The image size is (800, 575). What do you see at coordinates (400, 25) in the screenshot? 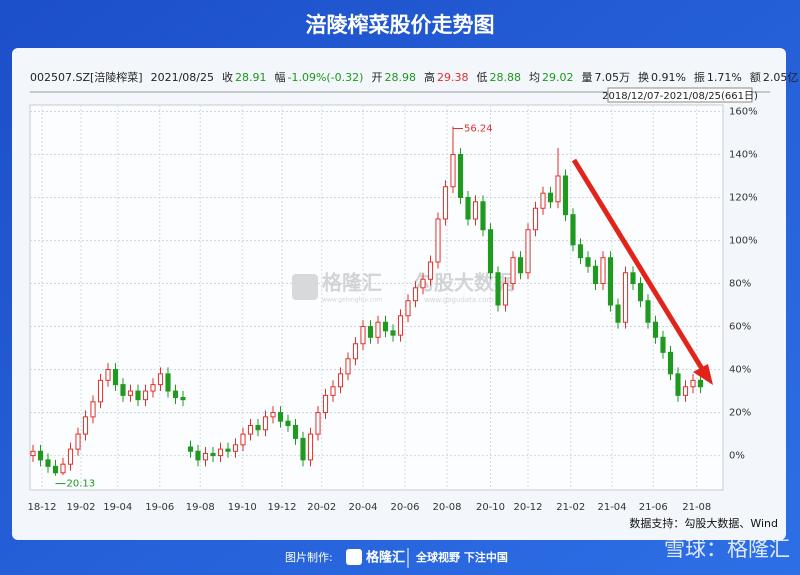
I see `title: 涪陵榨菜股价走势图` at bounding box center [400, 25].